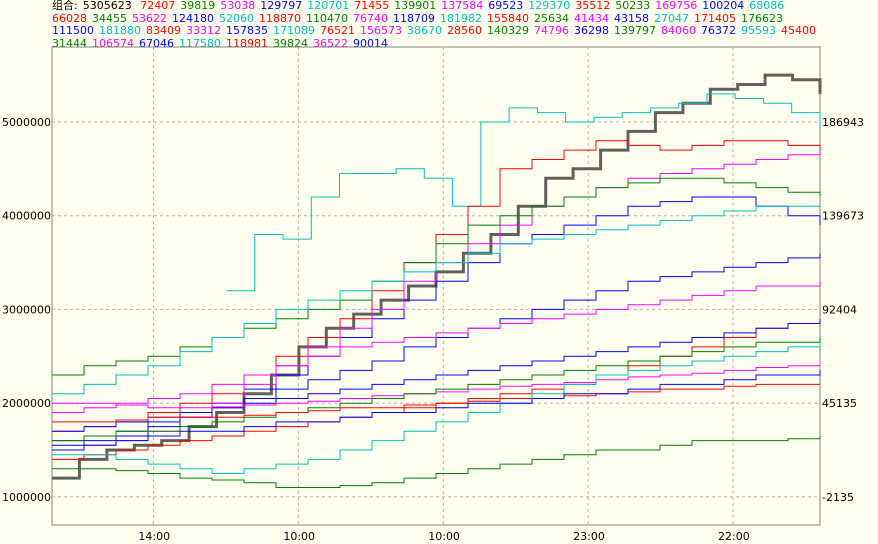 The height and width of the screenshot is (544, 878). I want to click on legend-value: 76521, so click(337, 31).